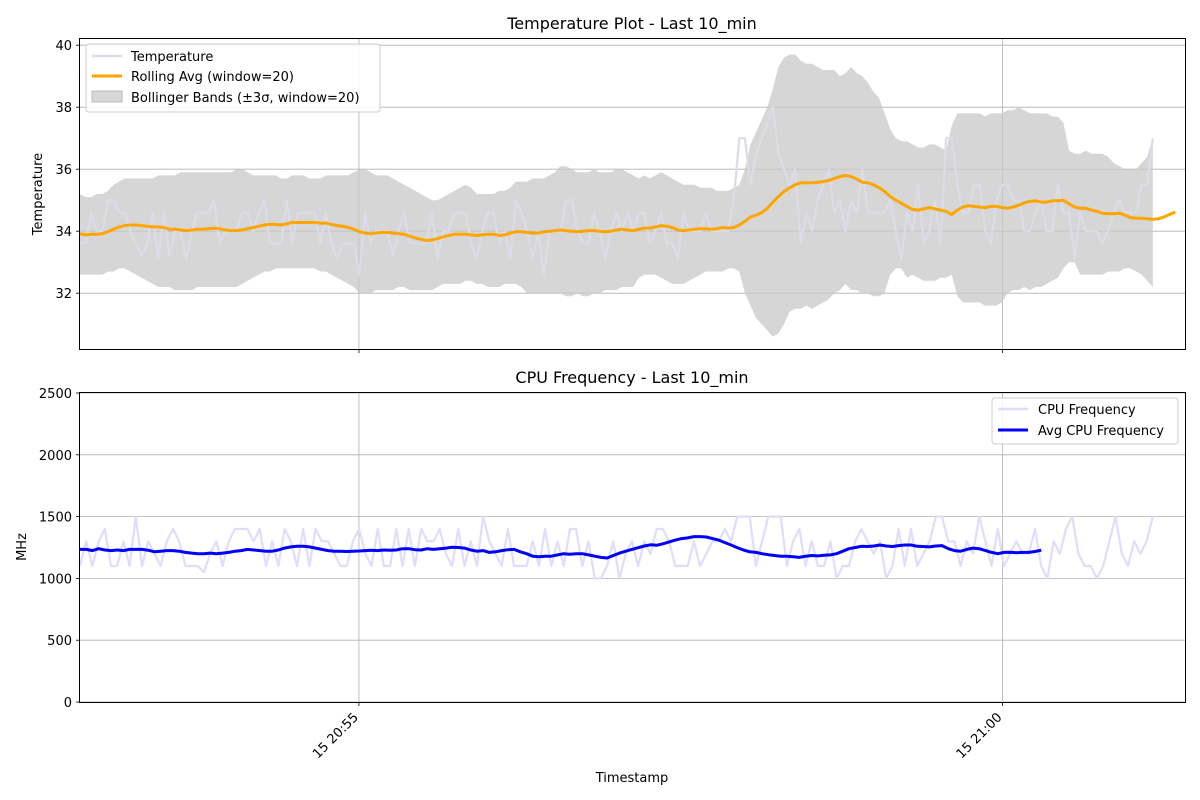 Image resolution: width=1200 pixels, height=800 pixels. What do you see at coordinates (63, 170) in the screenshot?
I see `y-tick-label: 36` at bounding box center [63, 170].